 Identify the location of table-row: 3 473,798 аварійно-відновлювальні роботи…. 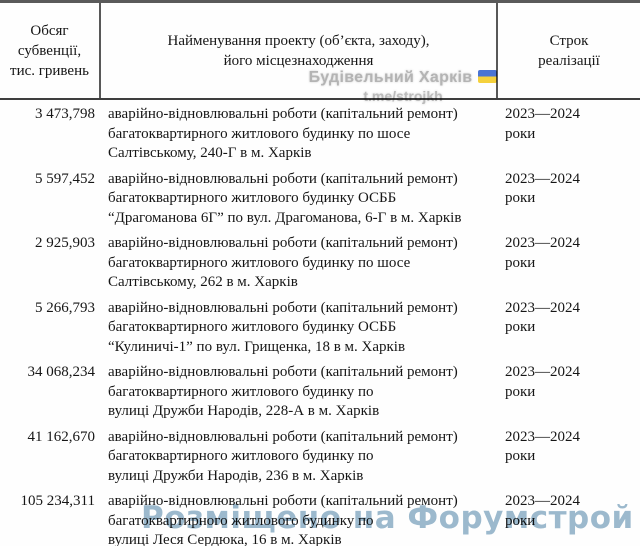
(320, 132).